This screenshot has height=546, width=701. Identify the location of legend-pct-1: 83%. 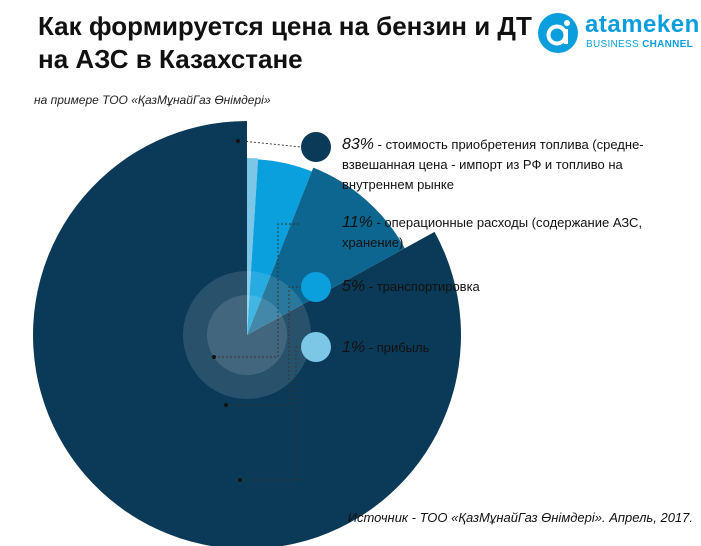
(358, 144).